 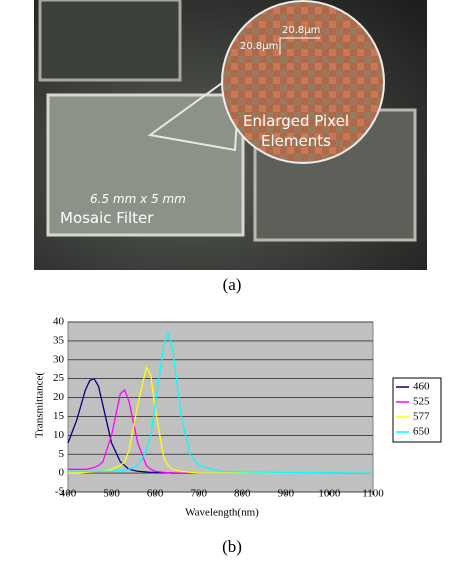 What do you see at coordinates (155, 494) in the screenshot?
I see `x-tick-label: 600` at bounding box center [155, 494].